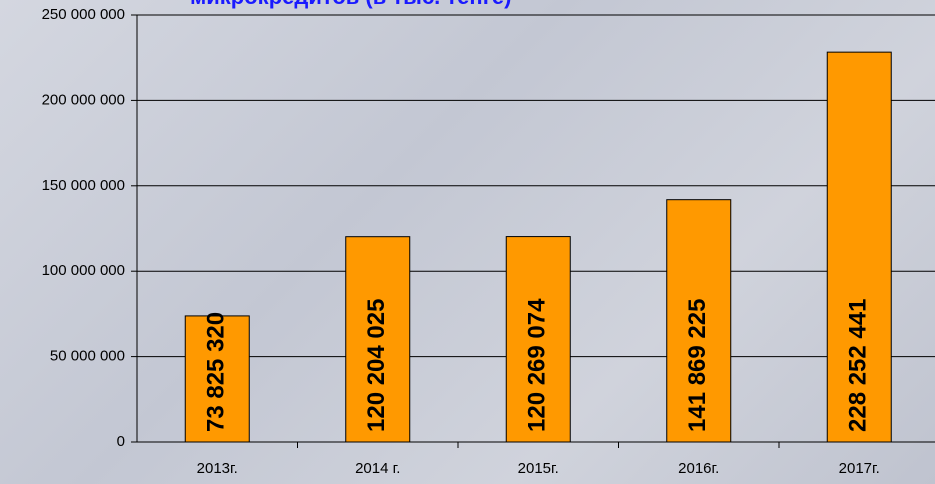  I want to click on x-tick-label: 2016г., so click(698, 468).